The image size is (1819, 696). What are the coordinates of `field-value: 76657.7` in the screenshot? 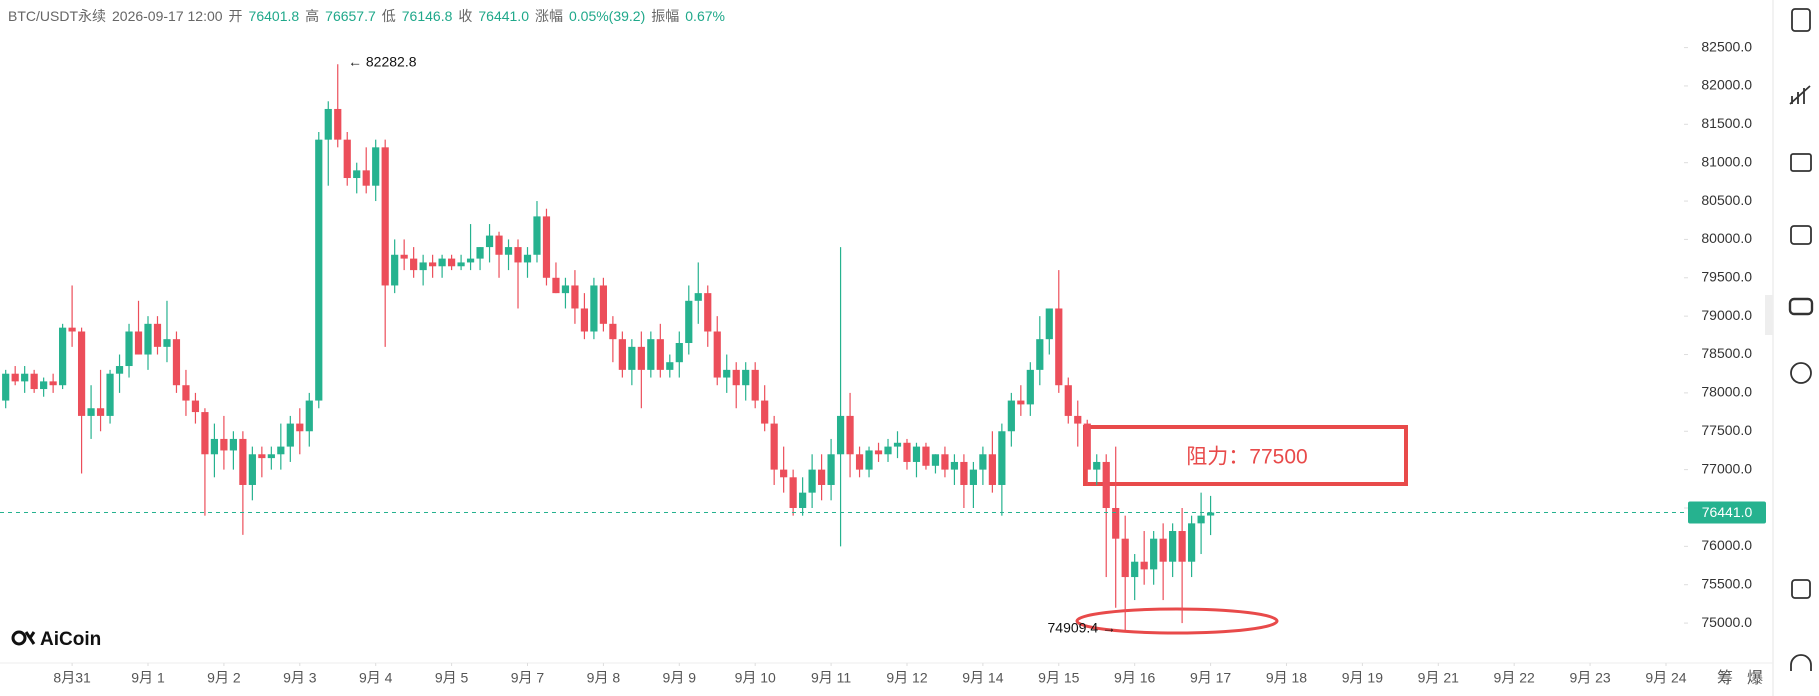 It's located at (350, 16).